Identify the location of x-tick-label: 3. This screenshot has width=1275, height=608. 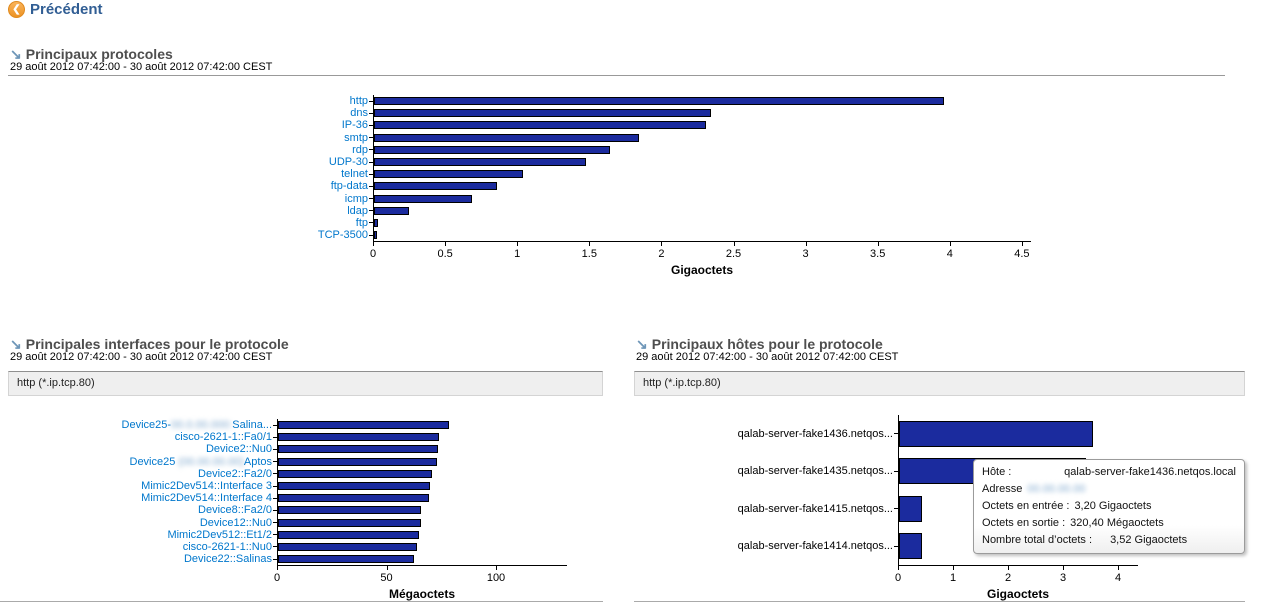
(805, 254).